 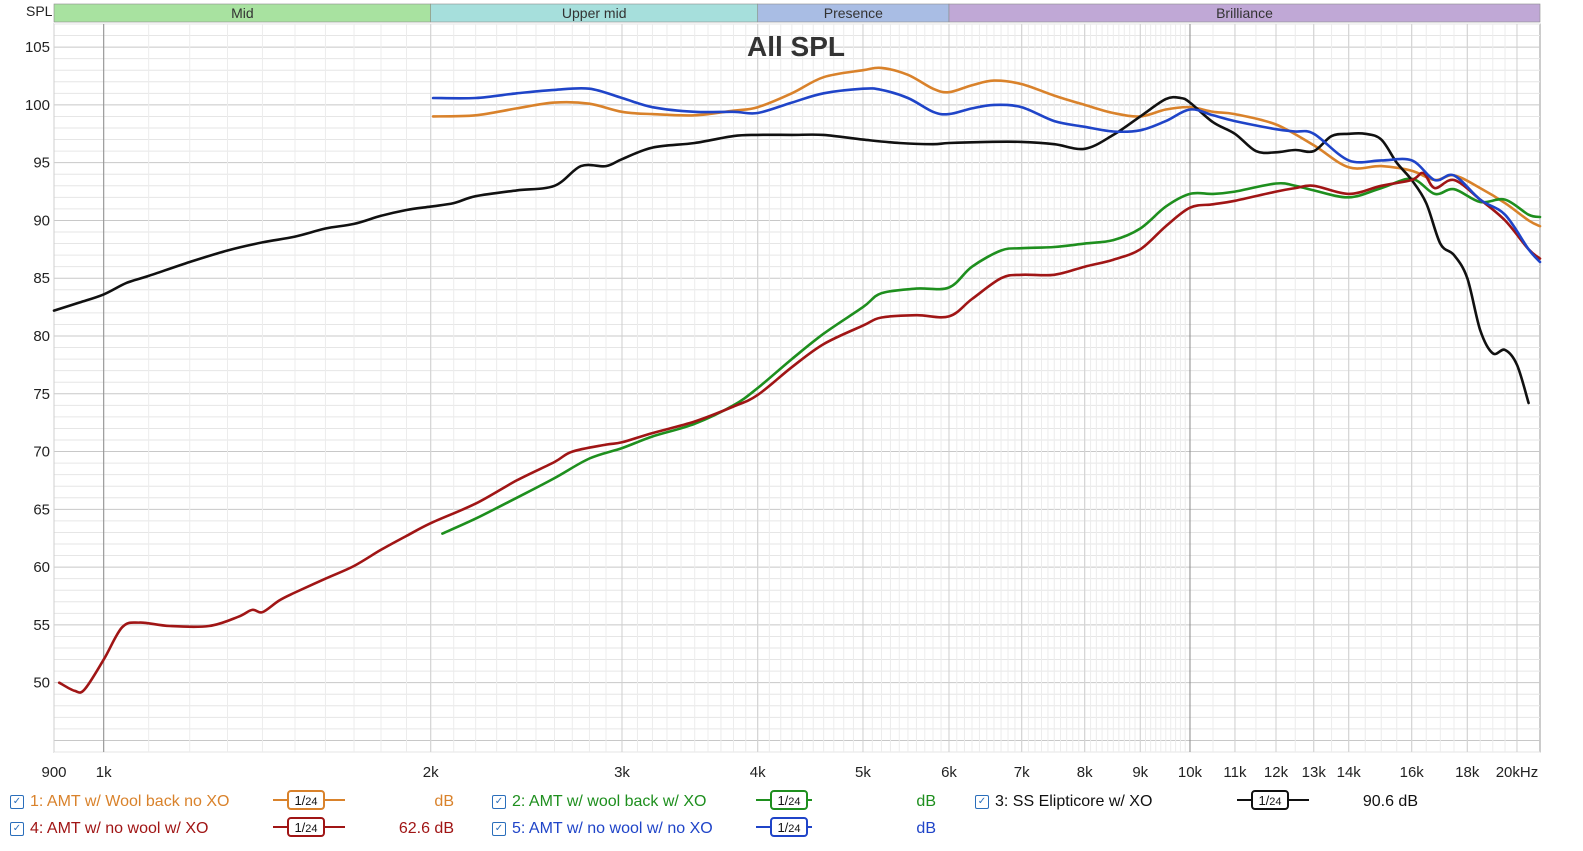 What do you see at coordinates (1517, 772) in the screenshot?
I see `x-tick-label: 20kHz` at bounding box center [1517, 772].